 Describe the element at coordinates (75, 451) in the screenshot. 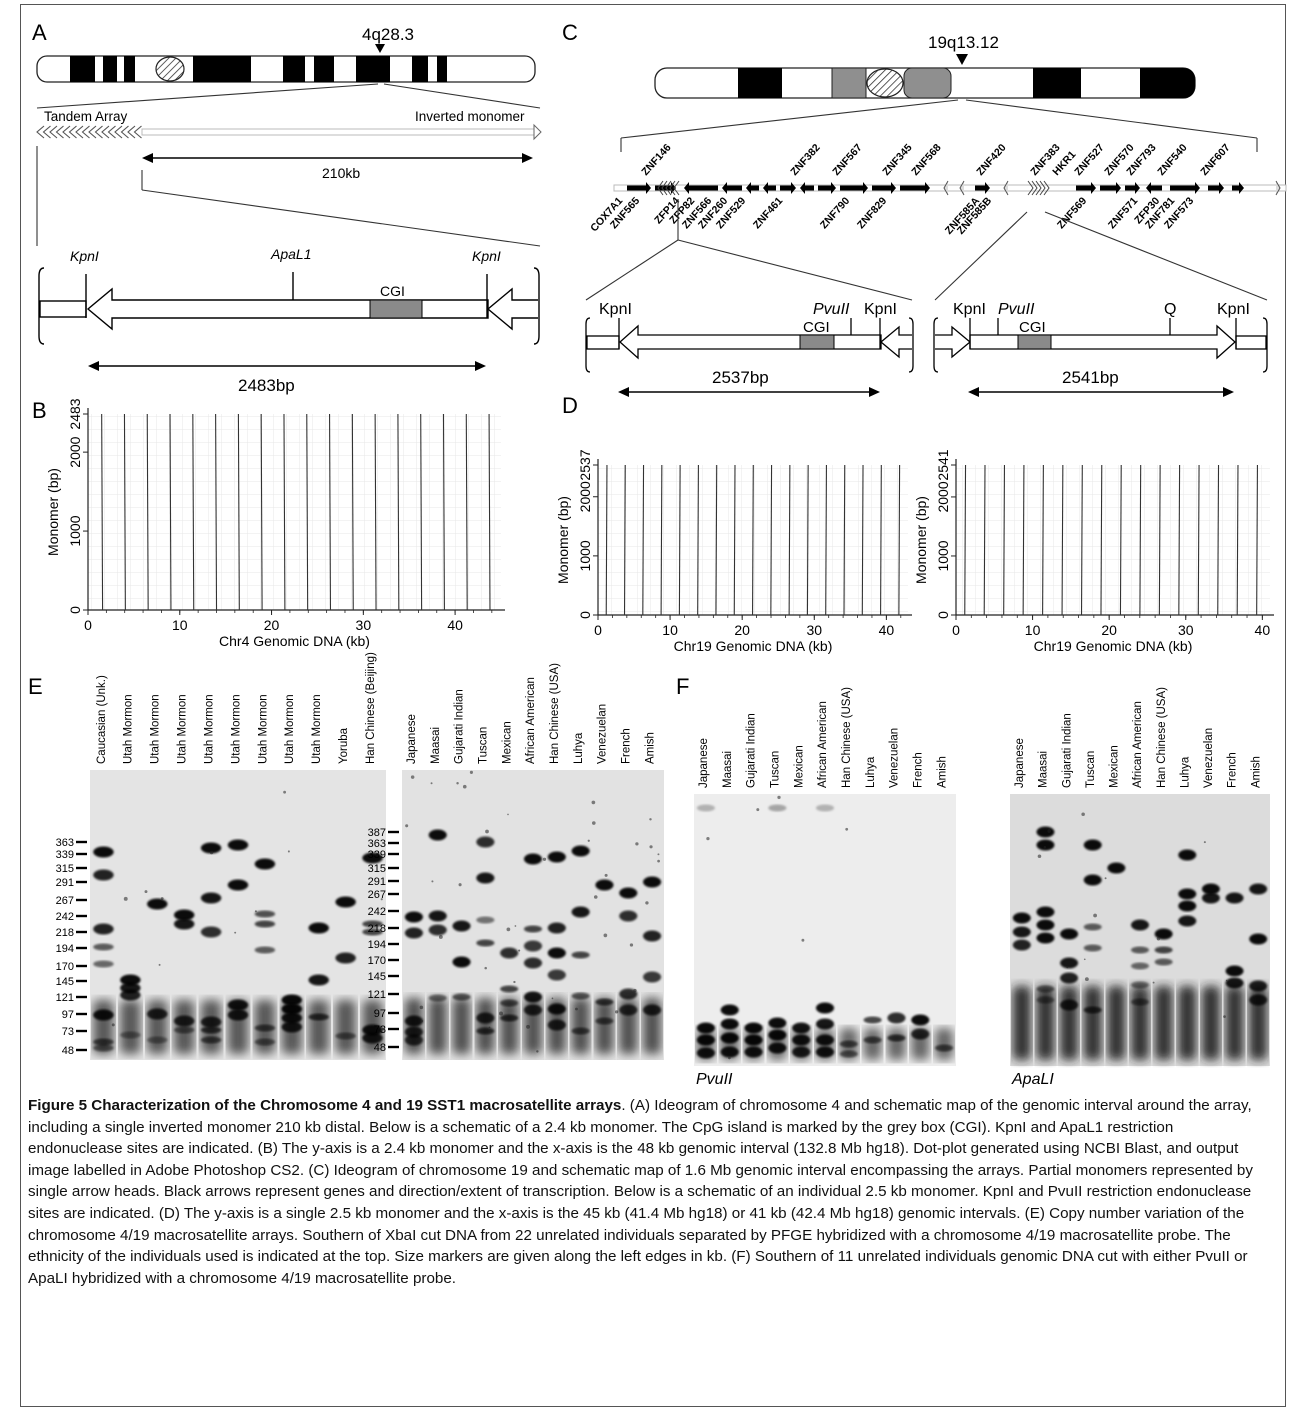

I see `y-tick-label: 2000` at that location.